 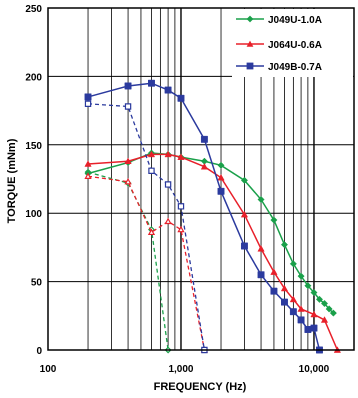 I want to click on x-axis-title: FREQUENCY (Hz), so click(x=200, y=387).